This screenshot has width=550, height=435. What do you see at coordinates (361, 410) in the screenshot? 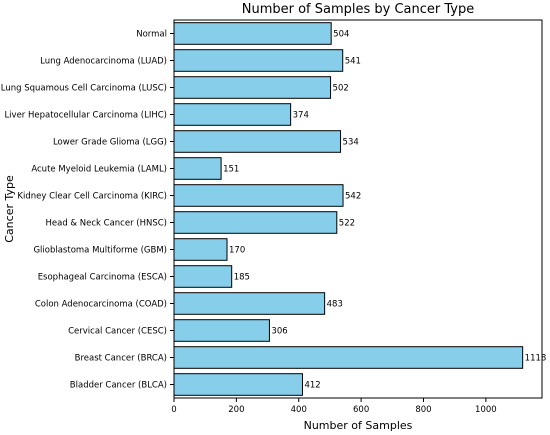
I see `x-tick-label: 600` at bounding box center [361, 410].